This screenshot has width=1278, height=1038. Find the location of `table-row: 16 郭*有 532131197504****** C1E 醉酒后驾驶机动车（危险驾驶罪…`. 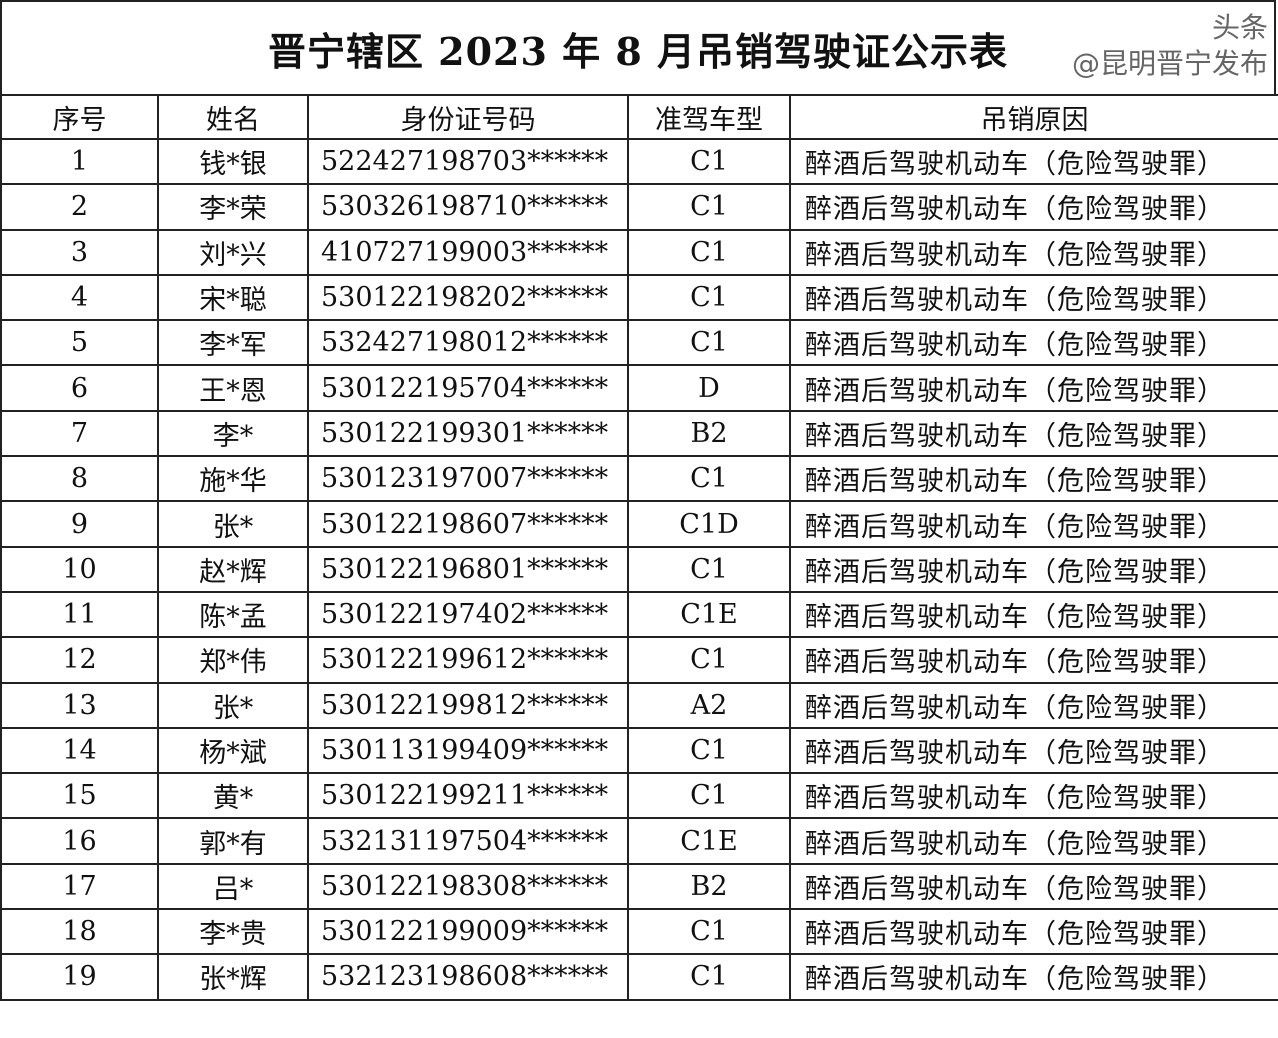

table-row: 16 郭*有 532131197504****** C1E 醉酒后驾驶机动车（危险驾驶罪… is located at coordinates (639, 841).